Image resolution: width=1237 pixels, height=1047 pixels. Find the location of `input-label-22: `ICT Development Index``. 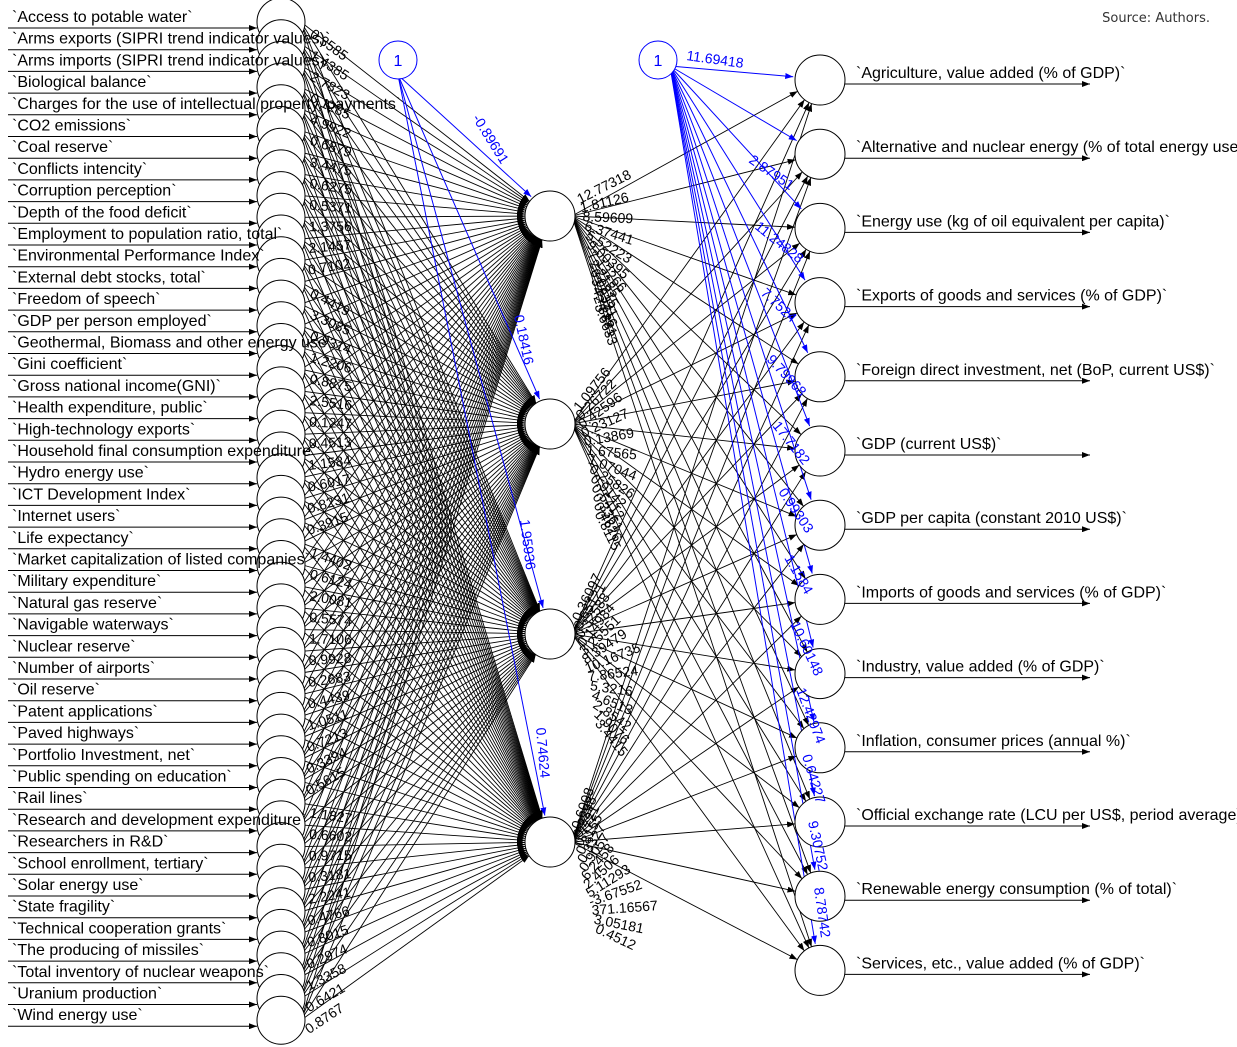

input-label-22: `ICT Development Index` is located at coordinates (101, 494).